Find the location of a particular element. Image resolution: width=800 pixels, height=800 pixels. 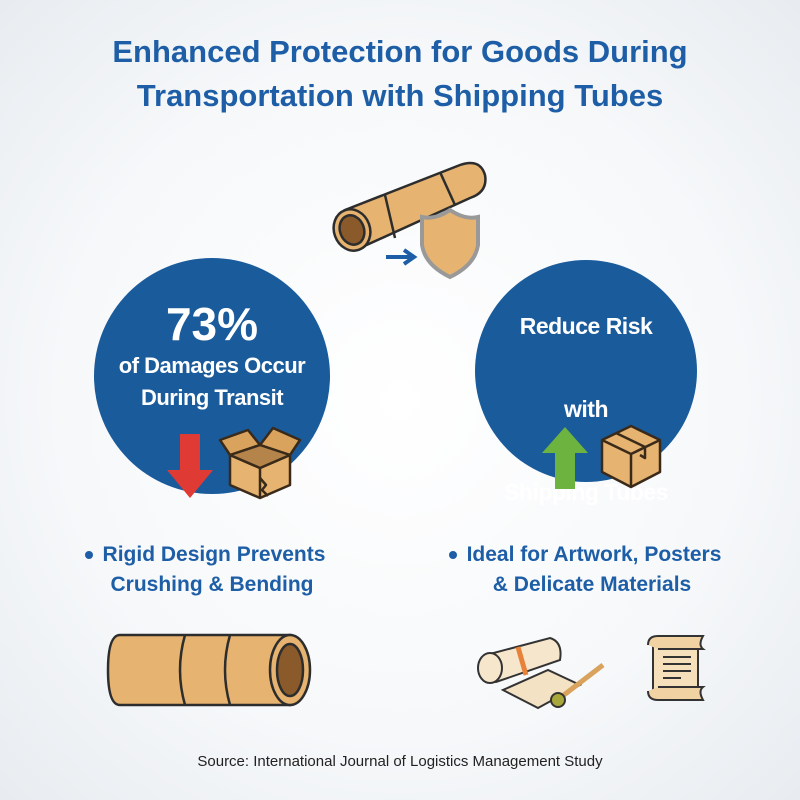

damaged-box-icon is located at coordinates (260, 463).